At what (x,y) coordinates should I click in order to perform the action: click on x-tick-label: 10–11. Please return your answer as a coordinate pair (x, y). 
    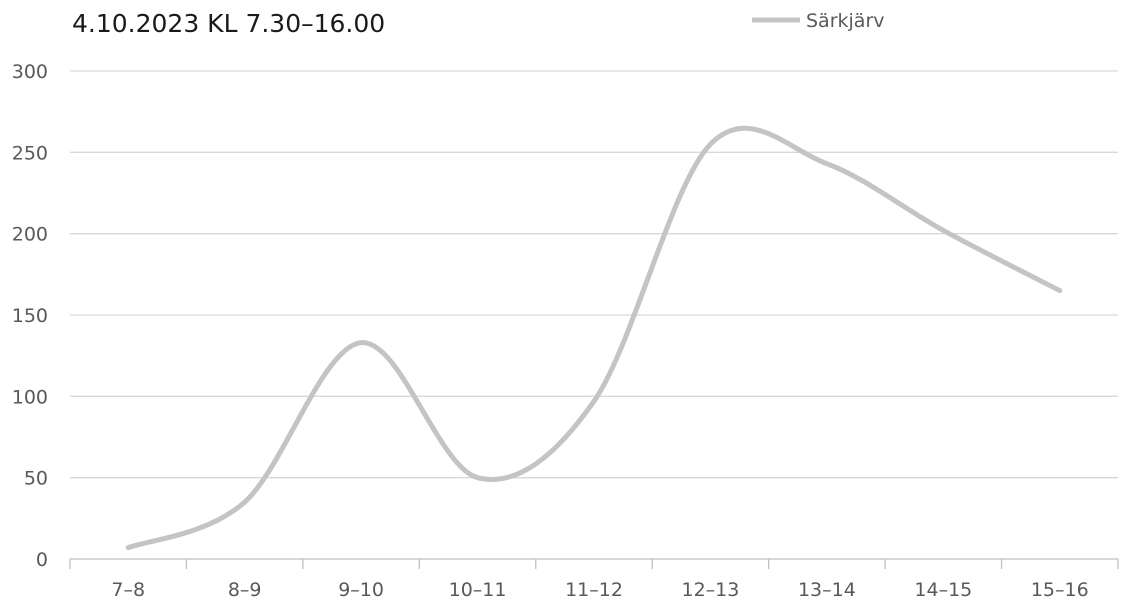
    Looking at the image, I should click on (478, 590).